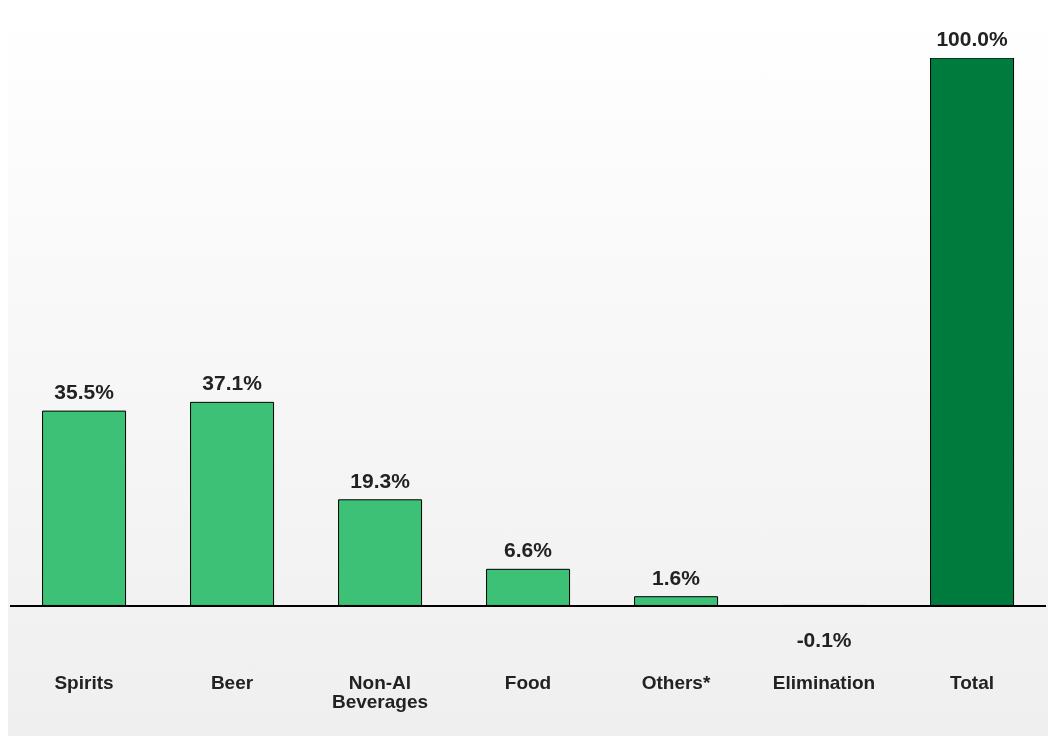  I want to click on data-label: -0.1%, so click(824, 639).